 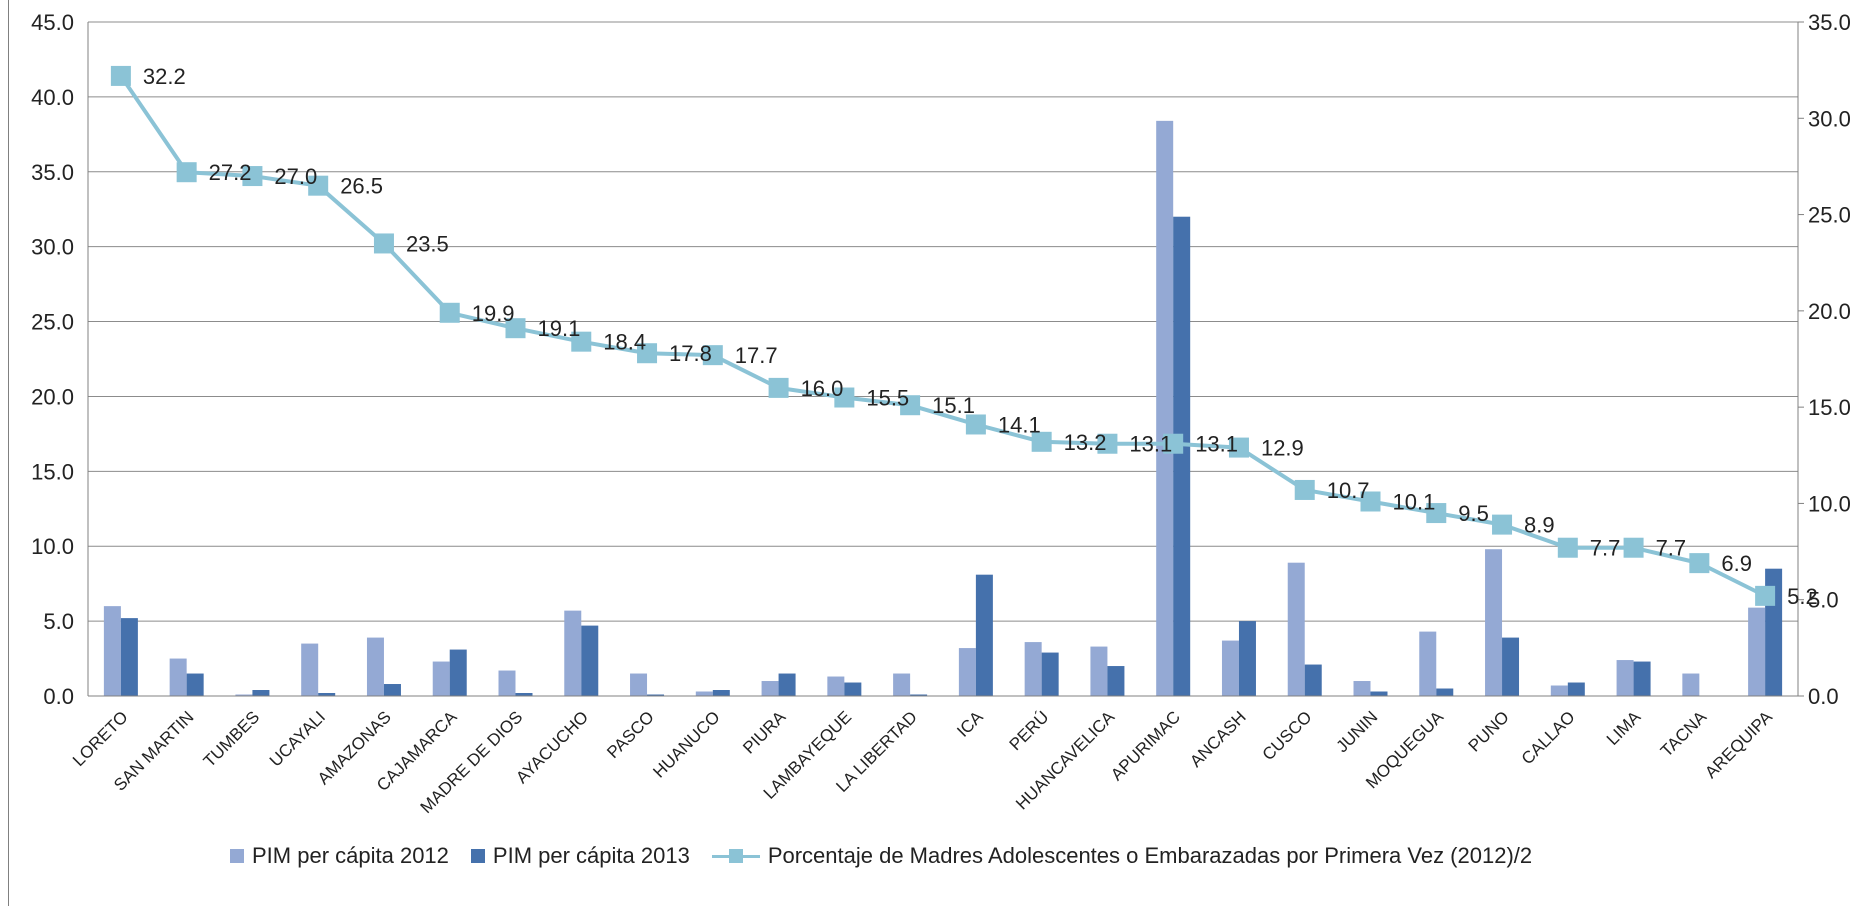 I want to click on line-data-label: 15.5, so click(x=887, y=398).